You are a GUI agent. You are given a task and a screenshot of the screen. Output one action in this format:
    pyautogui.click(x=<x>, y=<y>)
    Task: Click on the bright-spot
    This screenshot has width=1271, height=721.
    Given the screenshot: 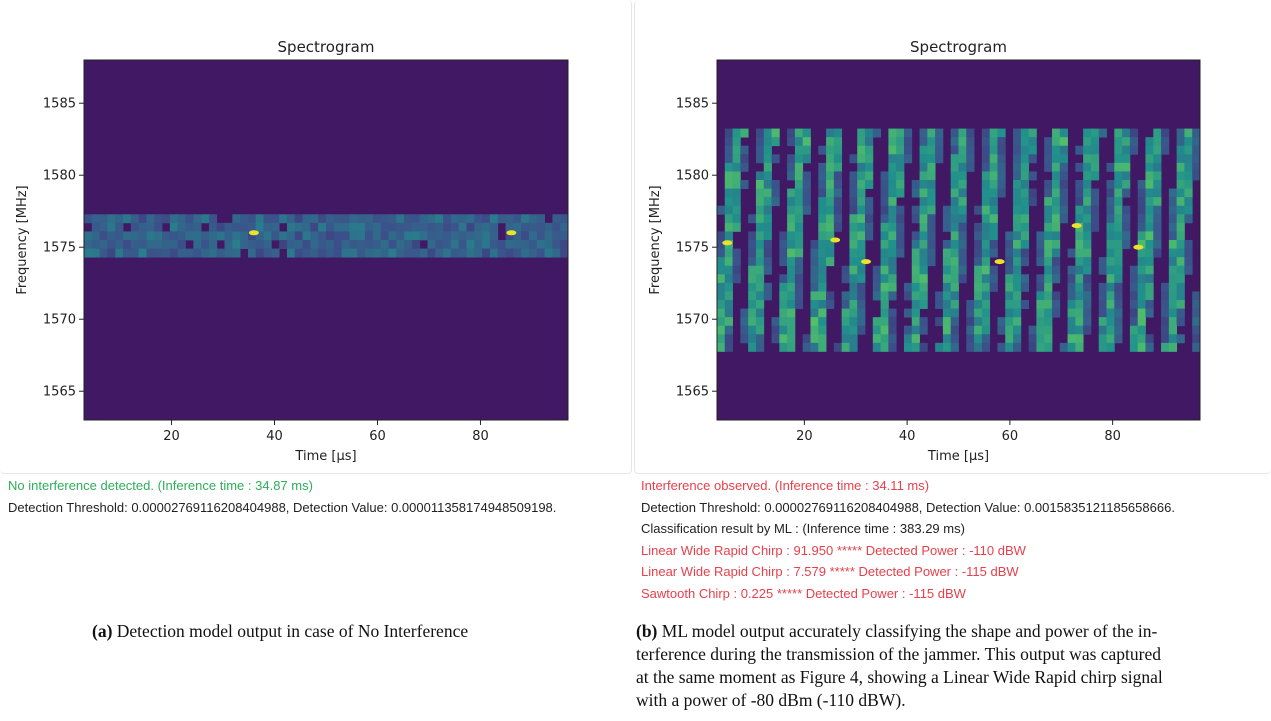 What is the action you would take?
    pyautogui.click(x=727, y=243)
    